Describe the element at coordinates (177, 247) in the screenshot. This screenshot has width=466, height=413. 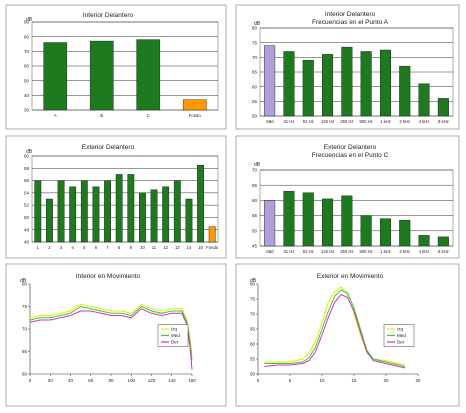
I see `x-tick-label: 13` at that location.